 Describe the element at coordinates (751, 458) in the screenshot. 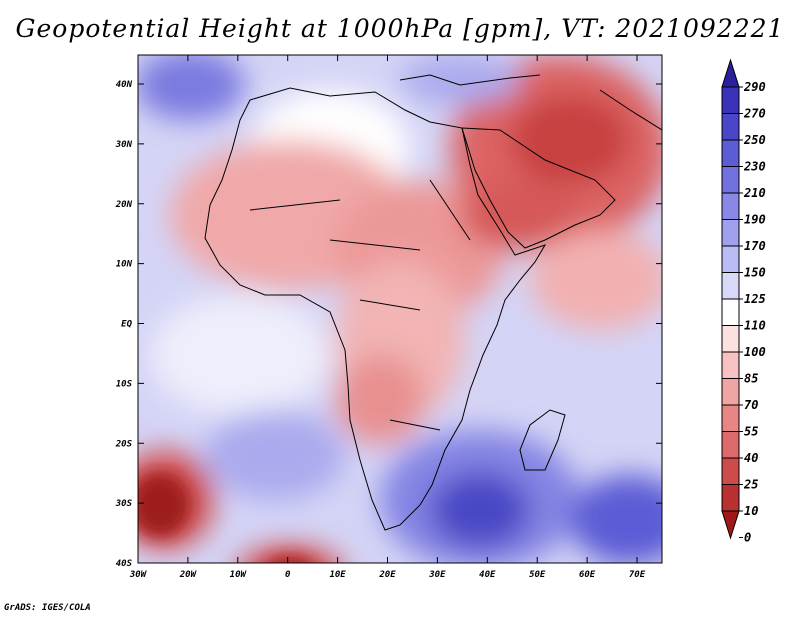

I see `colorbar-label: 40` at that location.